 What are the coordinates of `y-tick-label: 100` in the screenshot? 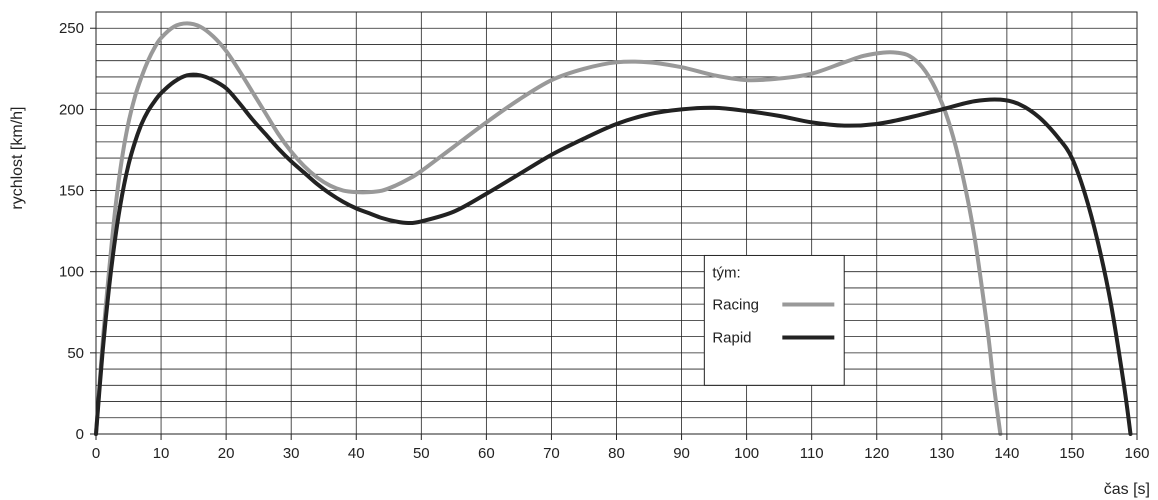 It's located at (71, 272).